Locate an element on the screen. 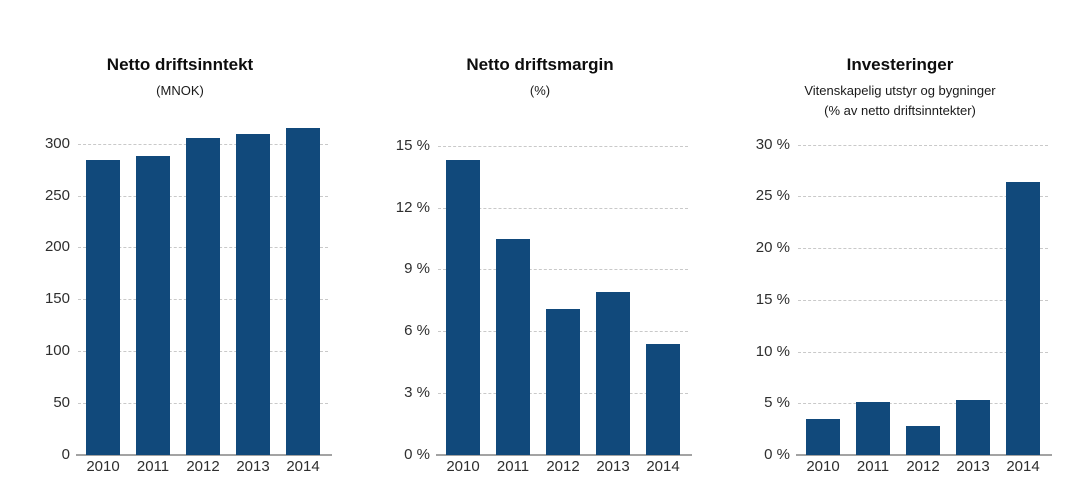  y-tick-label: 10 % is located at coordinates (772, 351).